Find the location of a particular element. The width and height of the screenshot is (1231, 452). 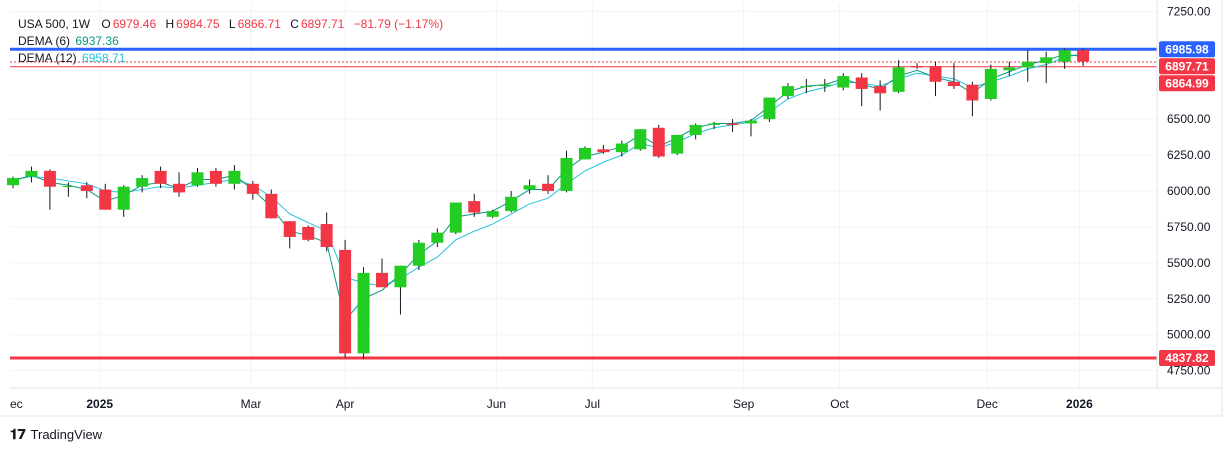

x-tick-label: Sep is located at coordinates (744, 404).